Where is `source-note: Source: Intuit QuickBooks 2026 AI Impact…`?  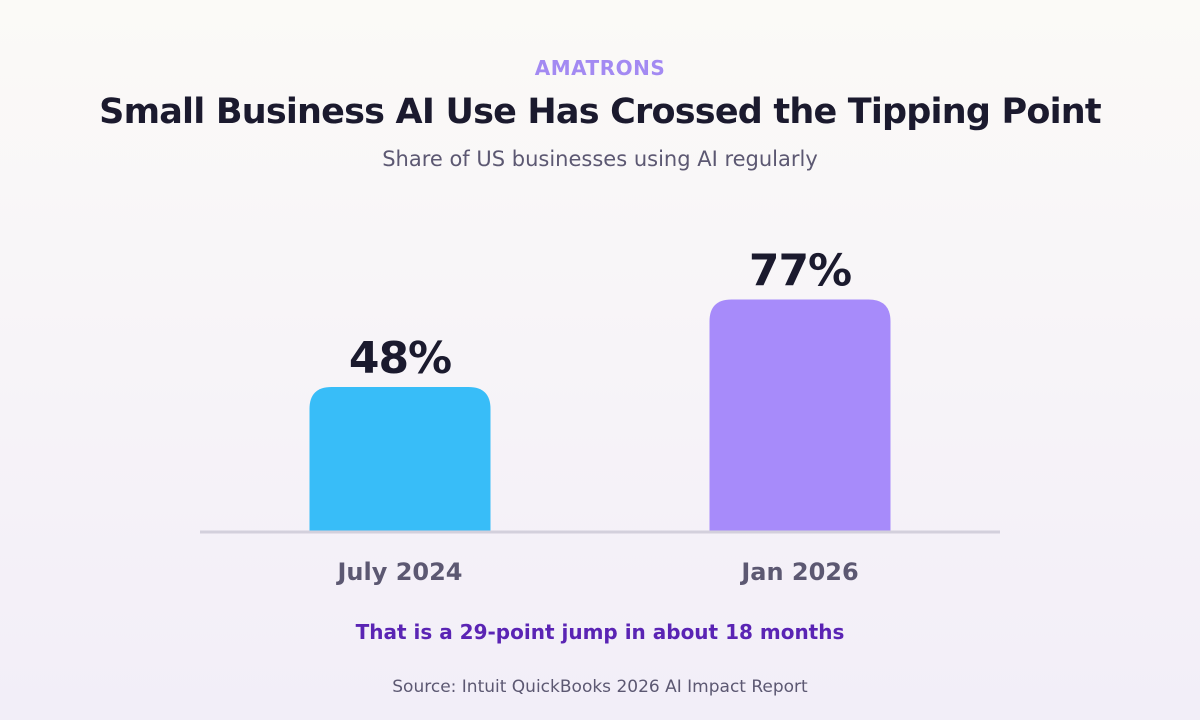
source-note: Source: Intuit QuickBooks 2026 AI Impact… is located at coordinates (600, 687).